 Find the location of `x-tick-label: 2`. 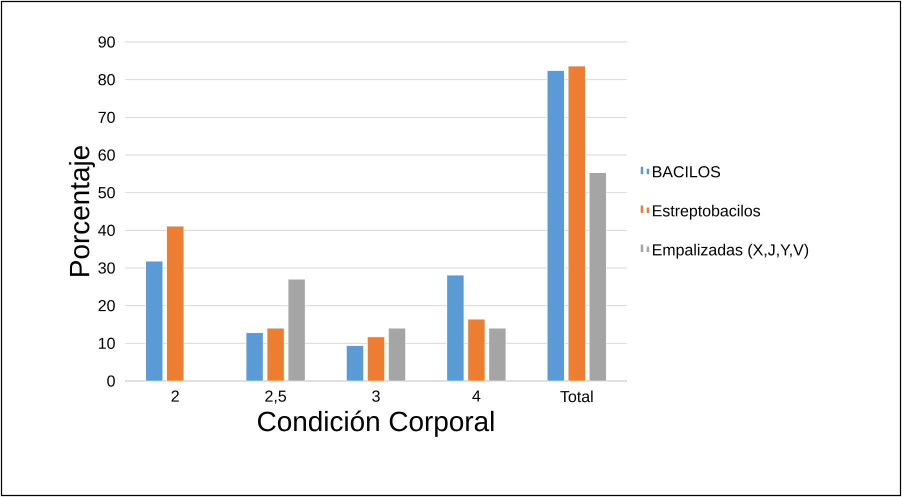

x-tick-label: 2 is located at coordinates (175, 396).